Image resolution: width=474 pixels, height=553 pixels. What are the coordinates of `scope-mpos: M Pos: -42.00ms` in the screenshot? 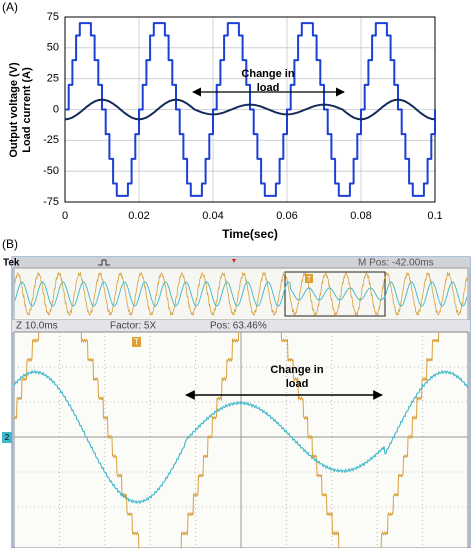 It's located at (396, 263).